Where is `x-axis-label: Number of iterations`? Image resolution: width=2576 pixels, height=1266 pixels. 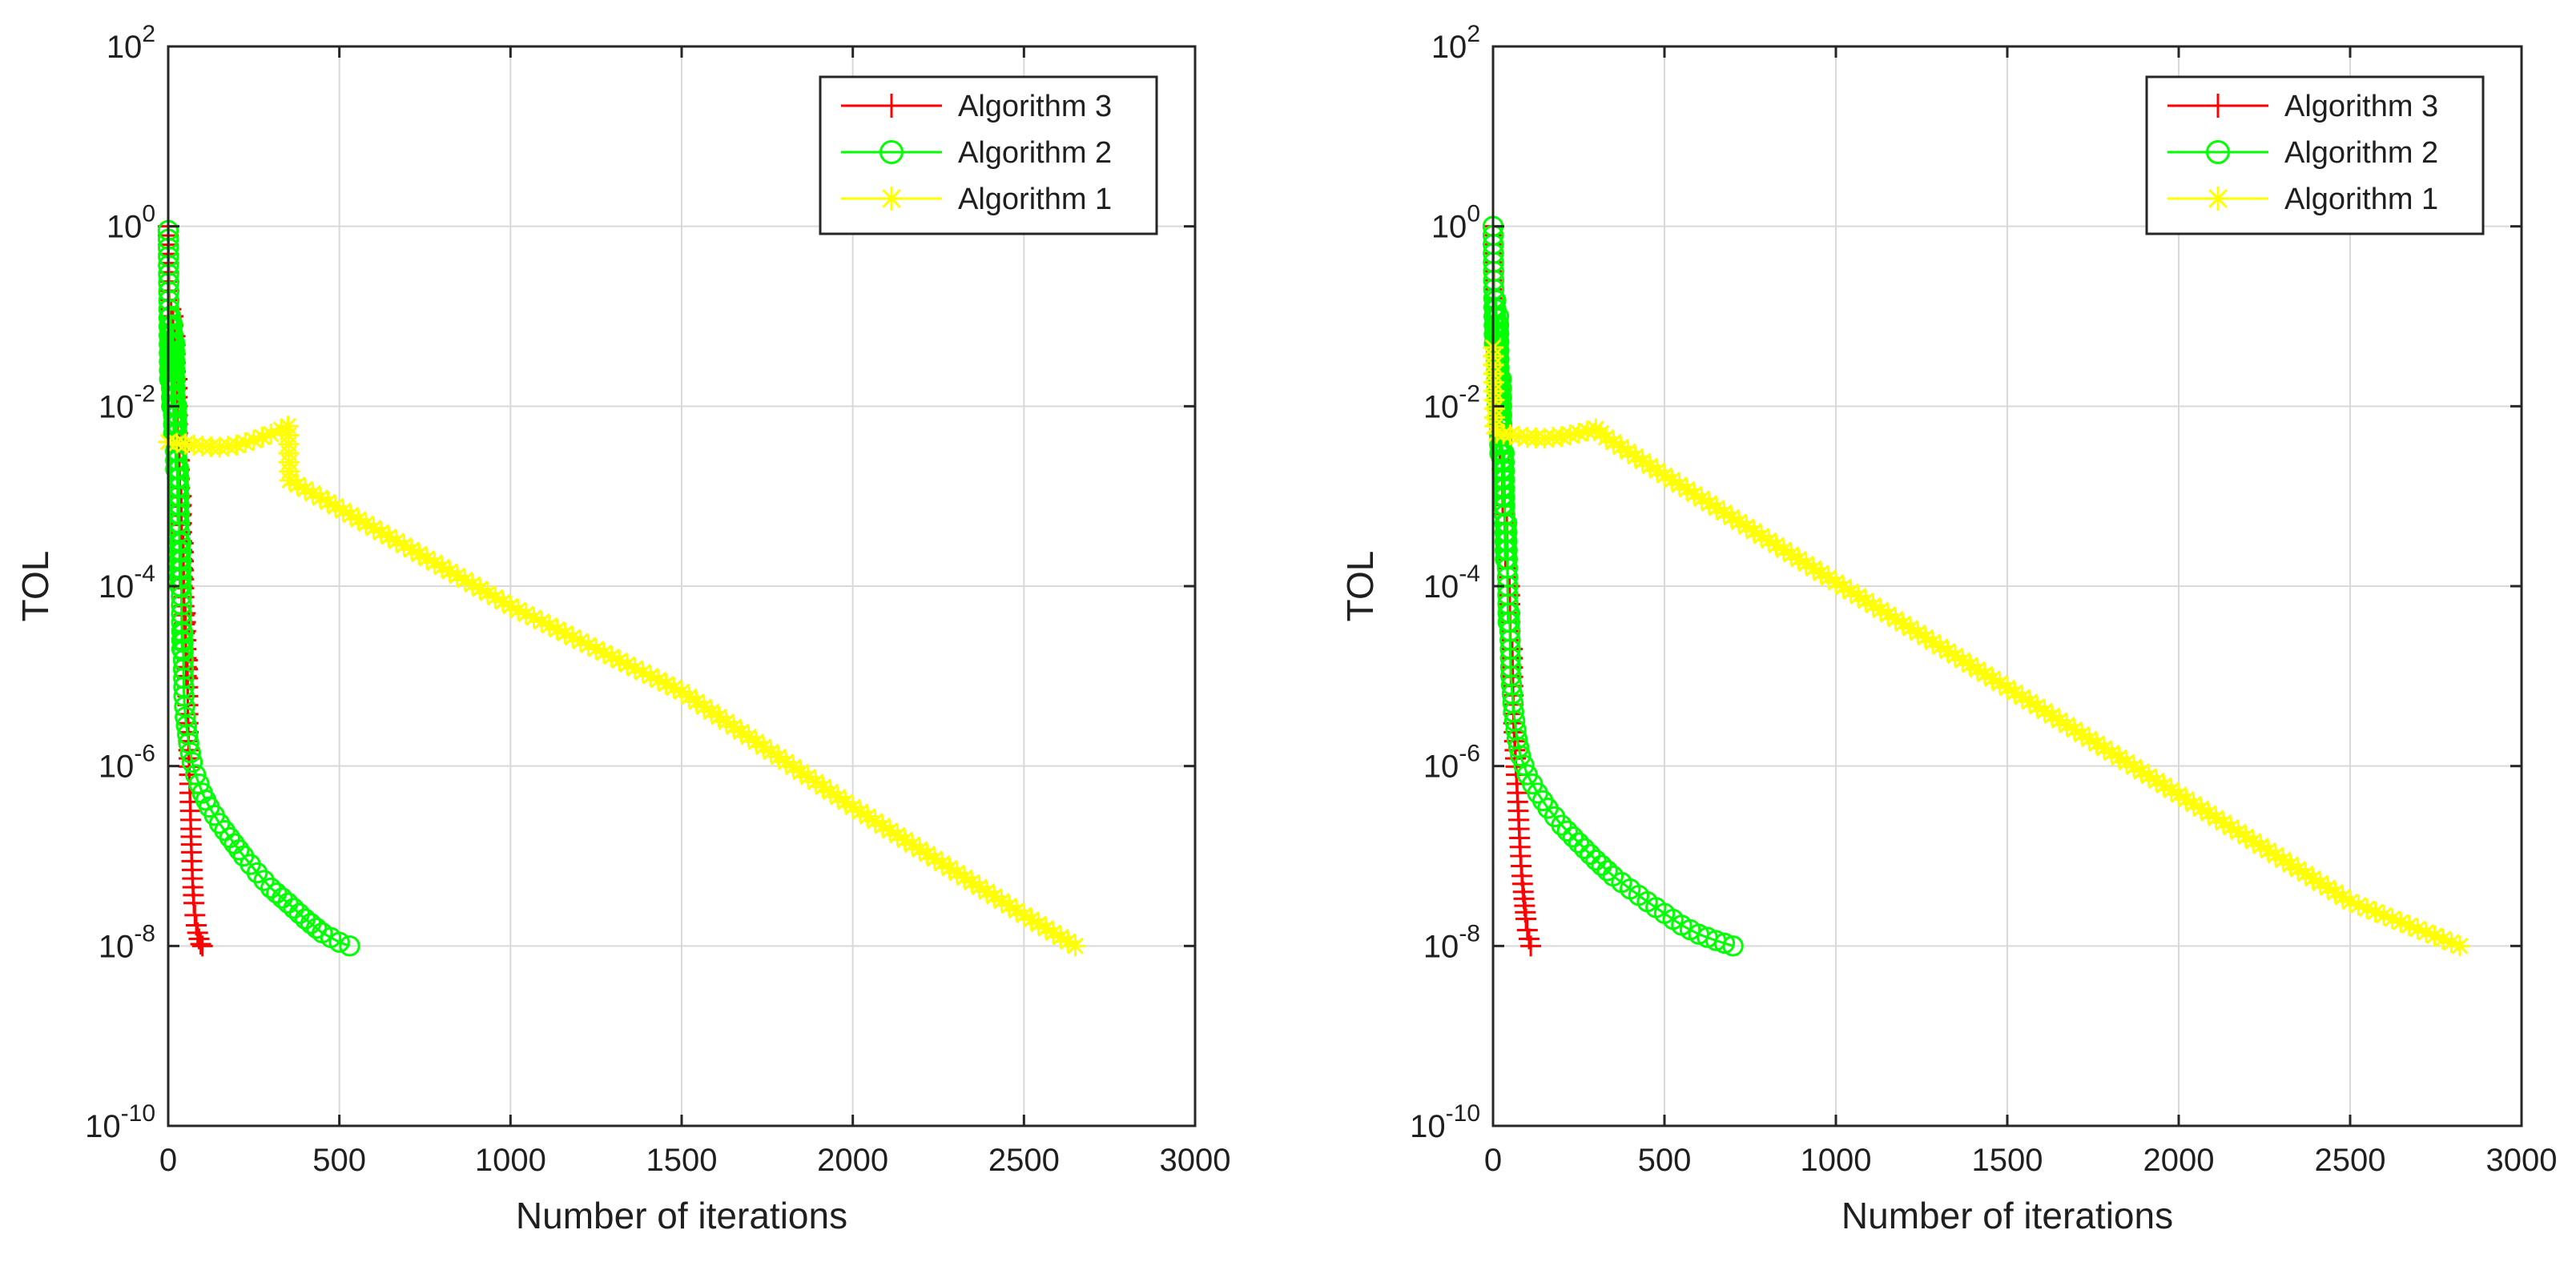 x-axis-label: Number of iterations is located at coordinates (682, 1215).